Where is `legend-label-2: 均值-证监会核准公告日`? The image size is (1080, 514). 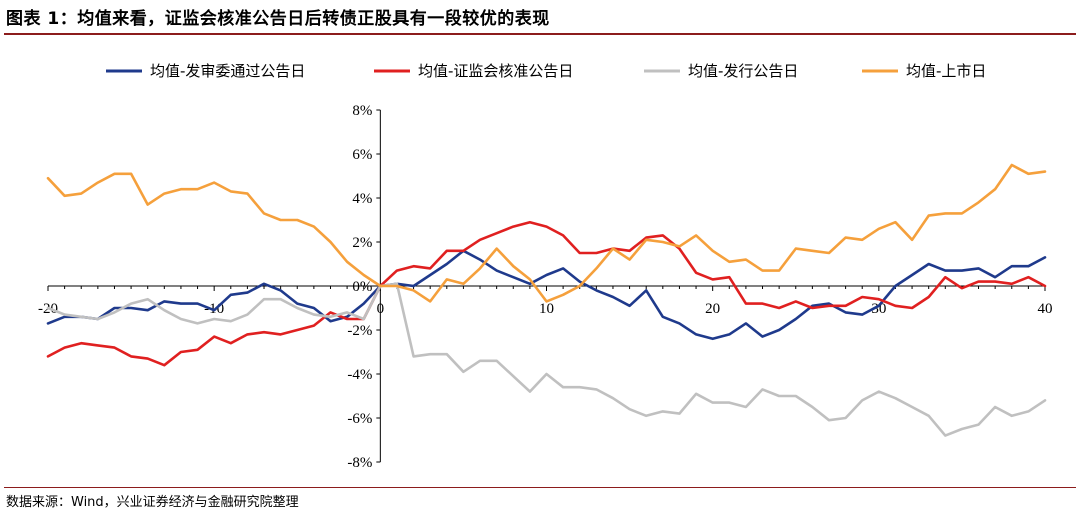 legend-label-2: 均值-证监会核准公告日 is located at coordinates (495, 71).